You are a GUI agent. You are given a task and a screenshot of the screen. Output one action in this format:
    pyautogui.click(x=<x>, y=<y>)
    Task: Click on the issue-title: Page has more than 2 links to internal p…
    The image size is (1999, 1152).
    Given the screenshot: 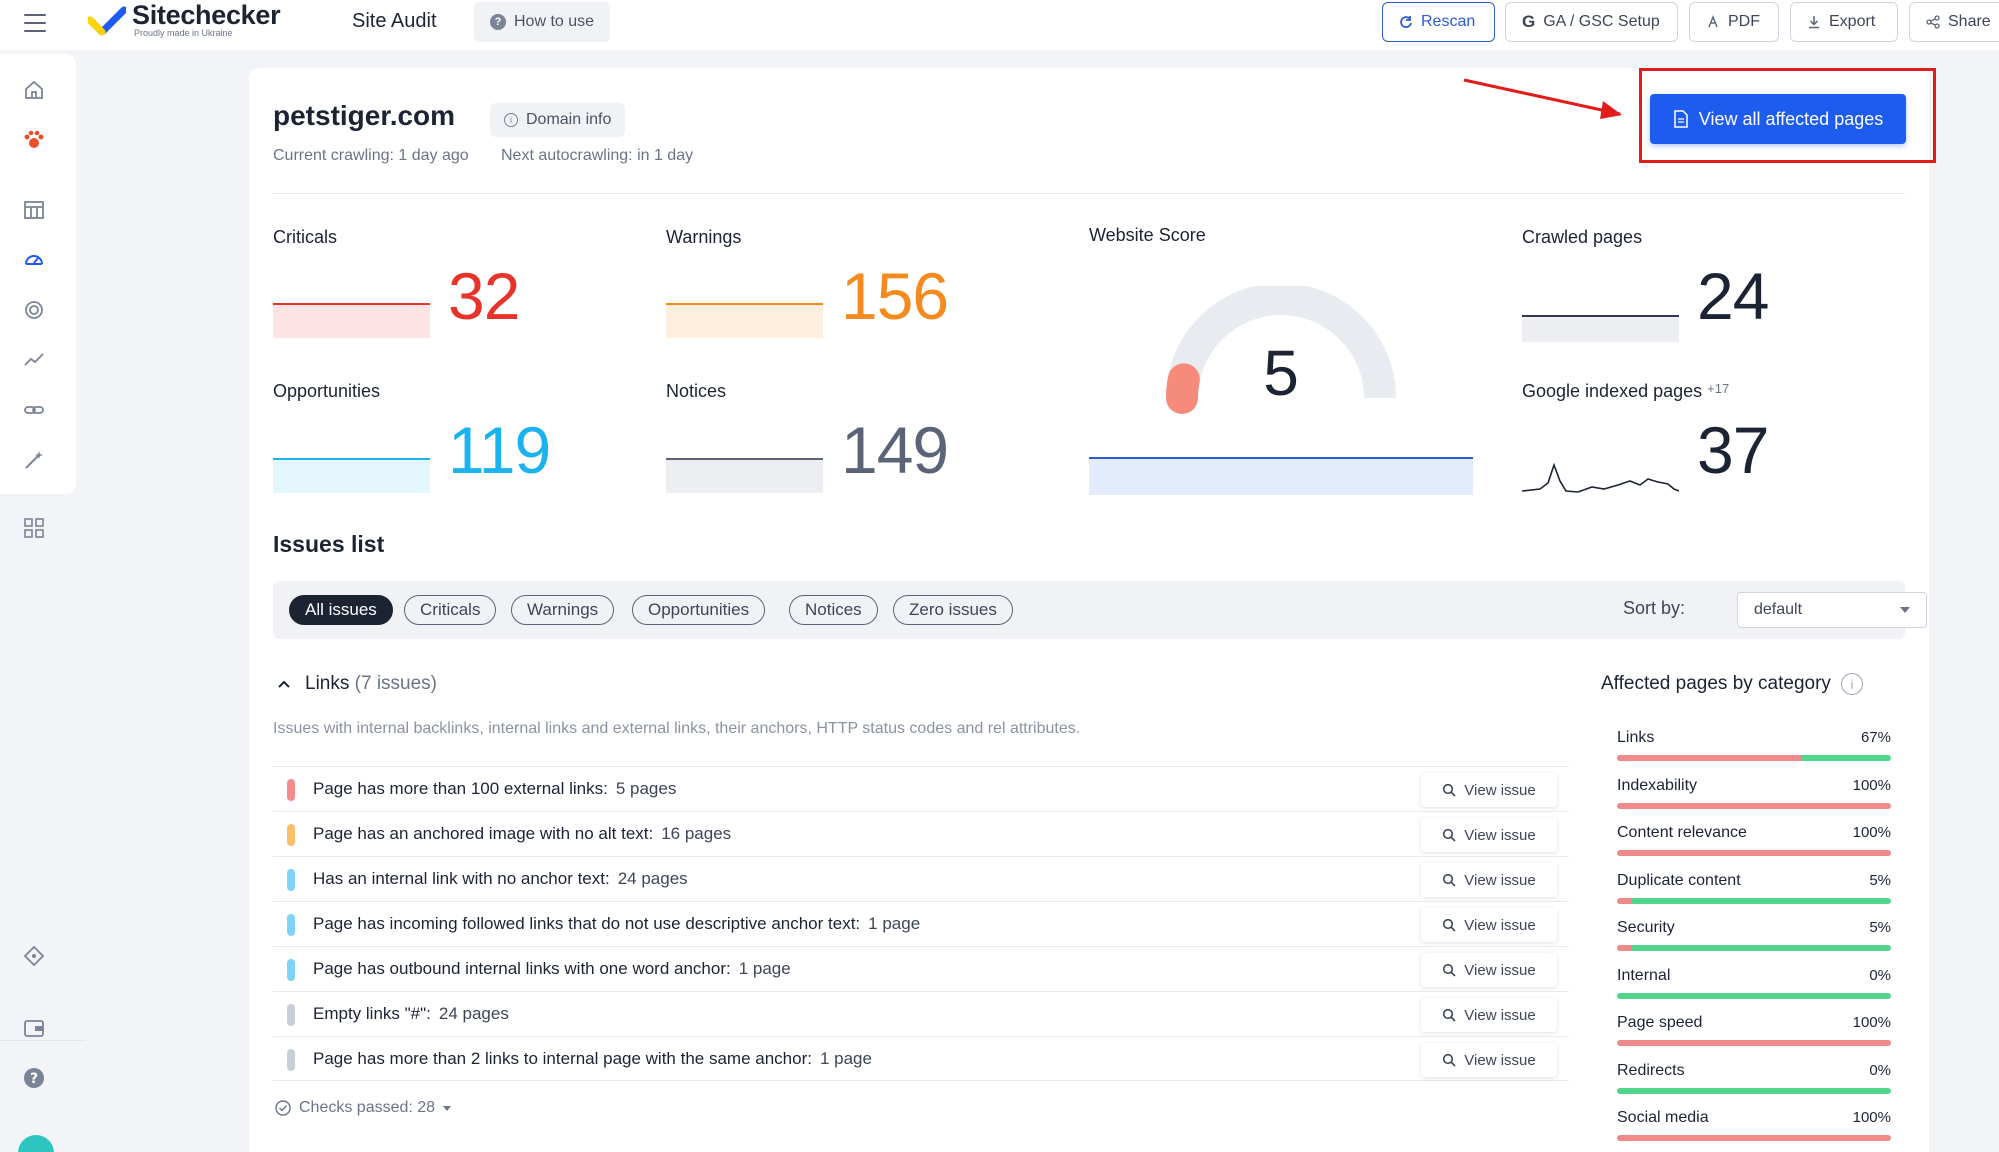 What is the action you would take?
    pyautogui.click(x=562, y=1058)
    